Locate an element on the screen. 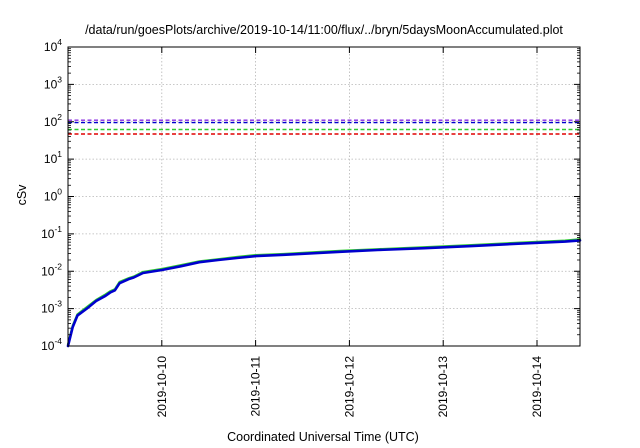 This screenshot has height=448, width=640. y-tick-label: 10⁻¹ is located at coordinates (51, 232).